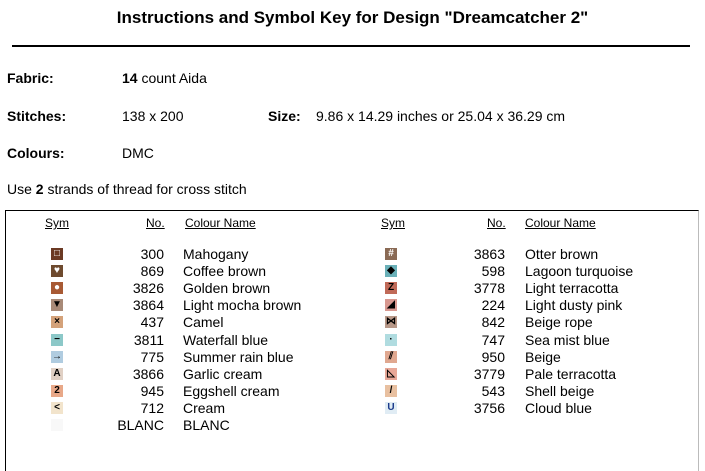 The image size is (705, 471). I want to click on header-name-right: Colour Name, so click(560, 223).